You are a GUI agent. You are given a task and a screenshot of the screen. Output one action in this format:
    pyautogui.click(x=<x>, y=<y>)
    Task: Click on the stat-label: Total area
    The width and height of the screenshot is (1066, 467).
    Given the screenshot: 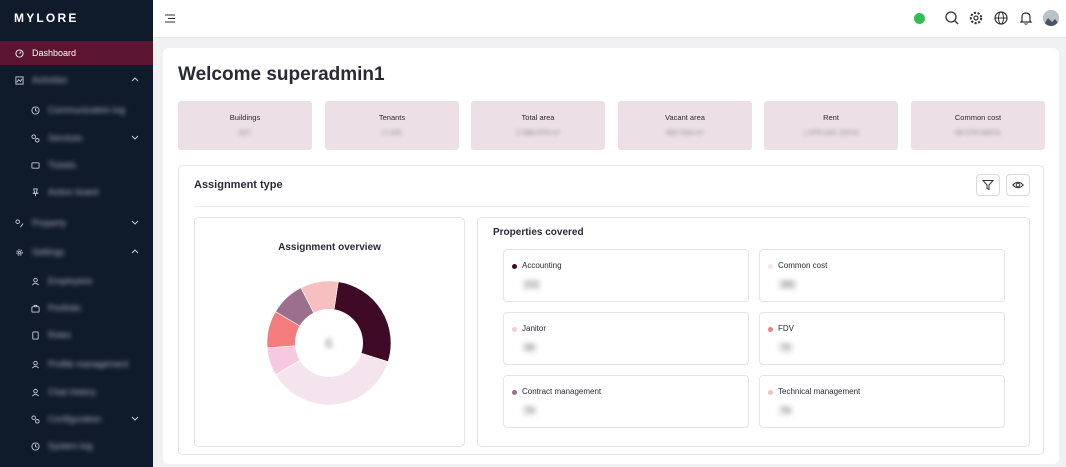 What is the action you would take?
    pyautogui.click(x=538, y=117)
    